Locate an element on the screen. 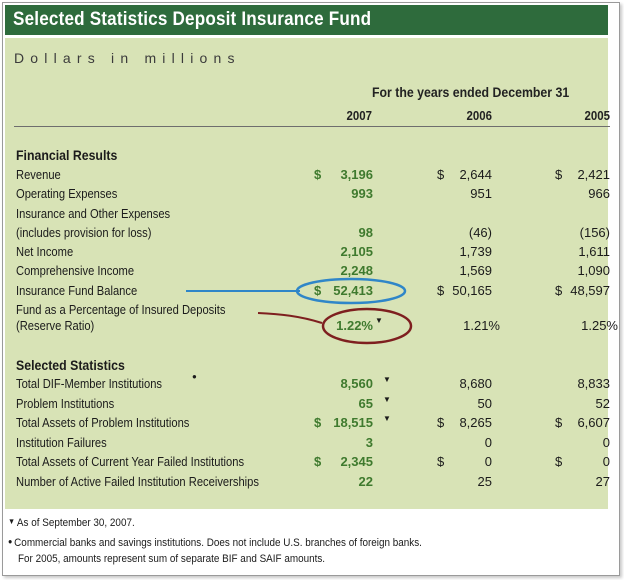 This screenshot has width=624, height=580. value-2006-net-income: 1,739 is located at coordinates (475, 251).